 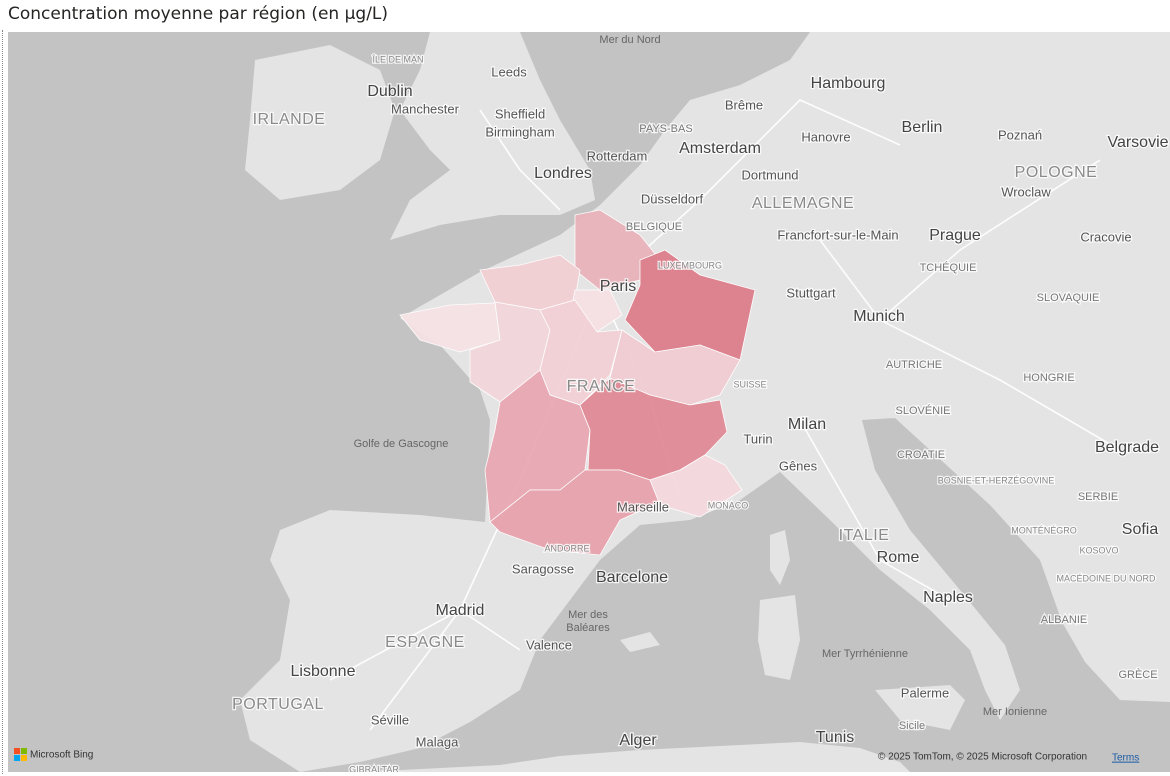 I want to click on map-label: Amsterdam, so click(x=720, y=148).